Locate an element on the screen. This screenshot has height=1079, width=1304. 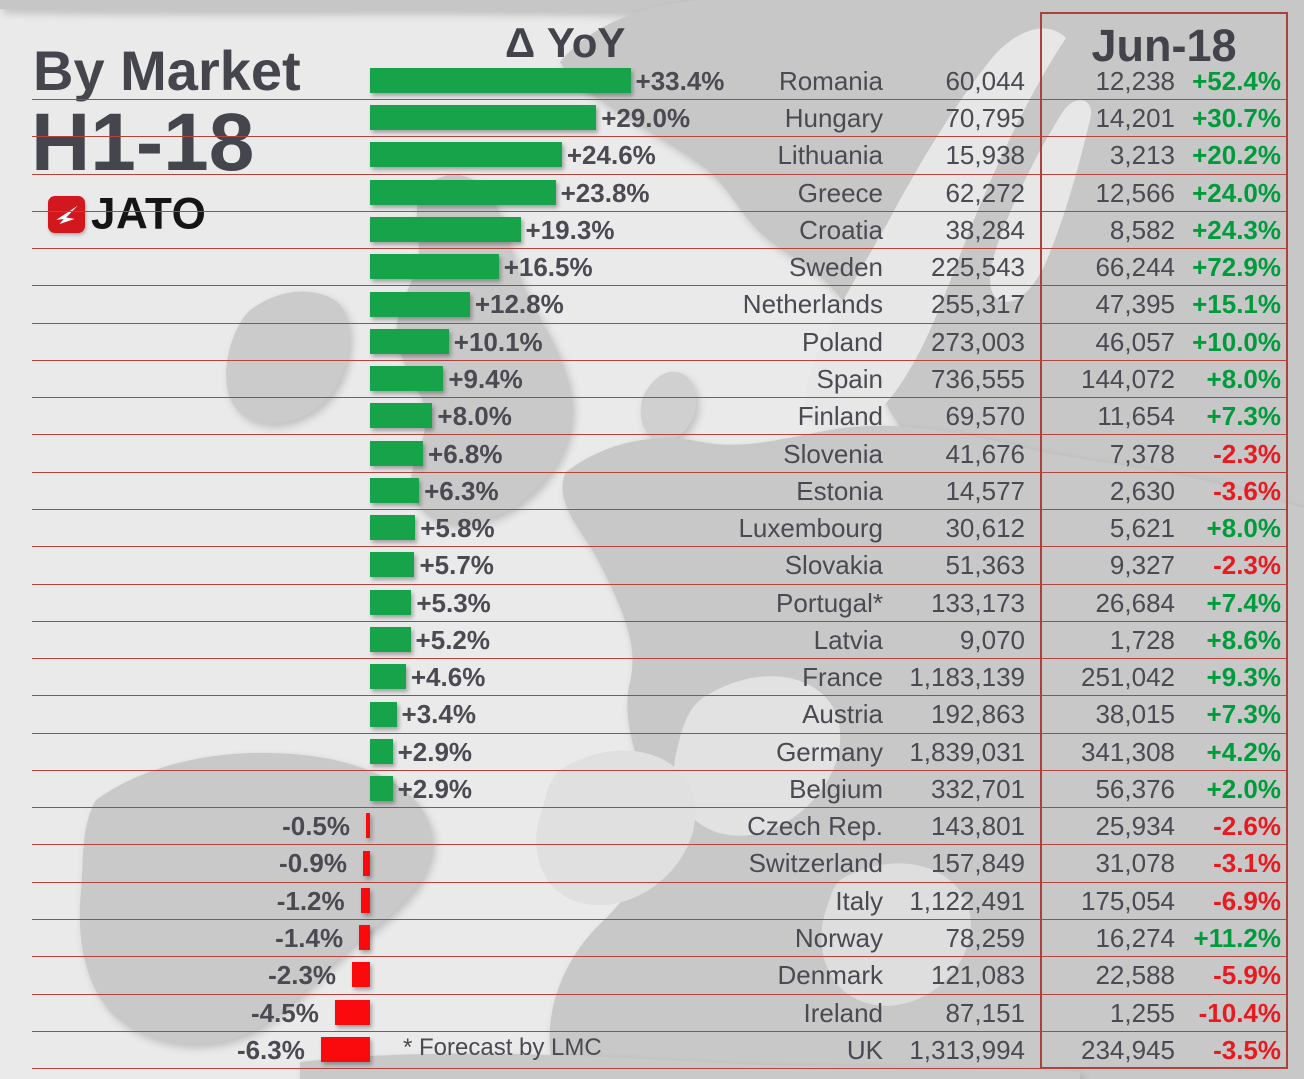
yoy-value-label: +2.9% is located at coordinates (435, 751).